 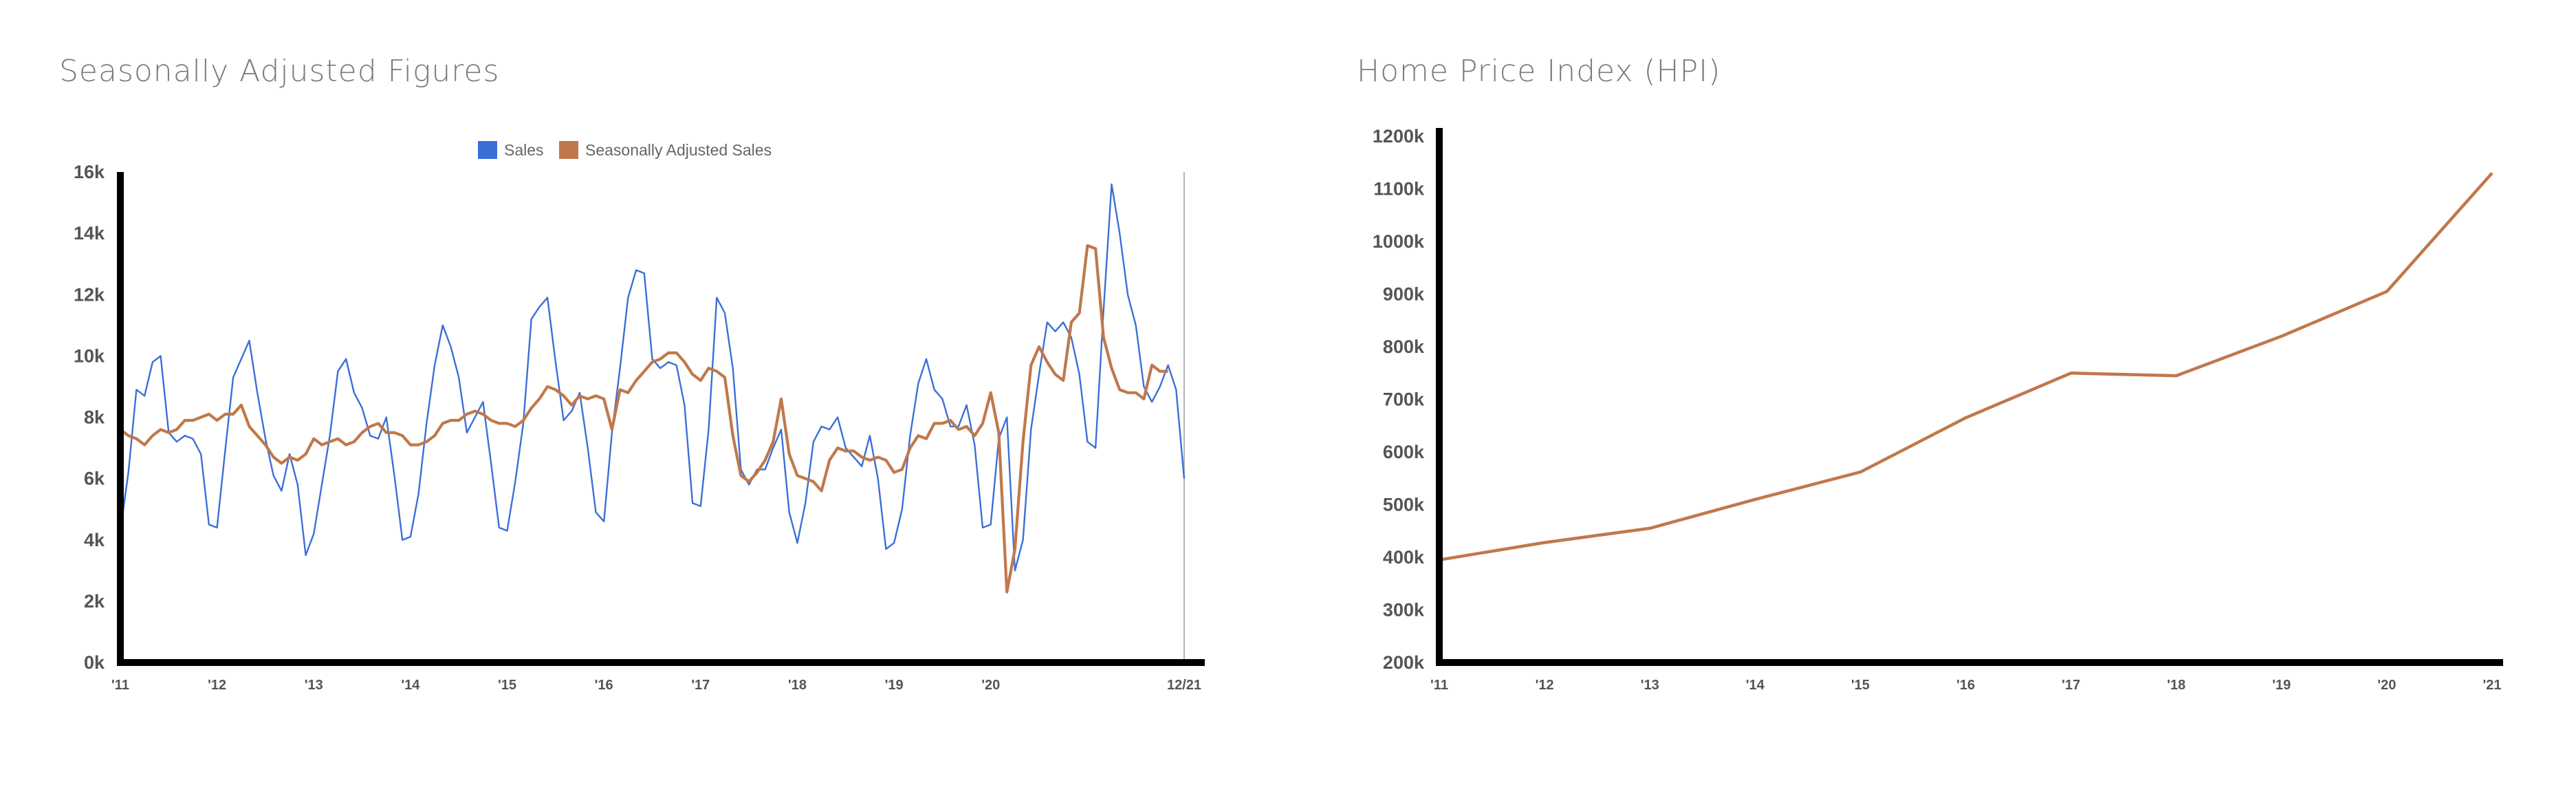 What do you see at coordinates (94, 540) in the screenshot?
I see `y-tick-label: 4k` at bounding box center [94, 540].